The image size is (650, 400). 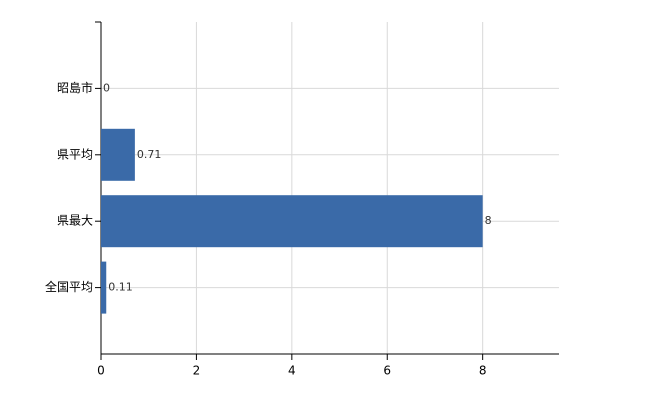 What do you see at coordinates (292, 371) in the screenshot?
I see `x-tick-label: 4` at bounding box center [292, 371].